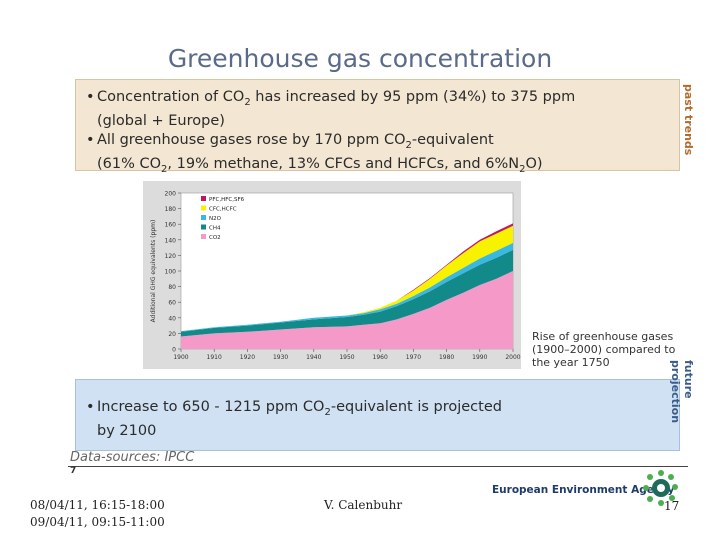  What do you see at coordinates (380, 357) in the screenshot?
I see `x-tick-label: 1960` at bounding box center [380, 357].